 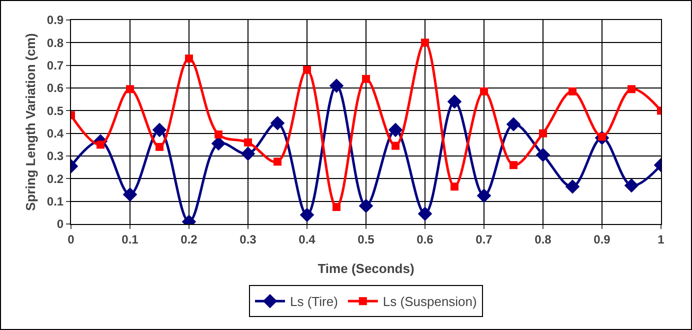 What do you see at coordinates (55, 88) in the screenshot?
I see `y-tick-label: 0.6` at bounding box center [55, 88].